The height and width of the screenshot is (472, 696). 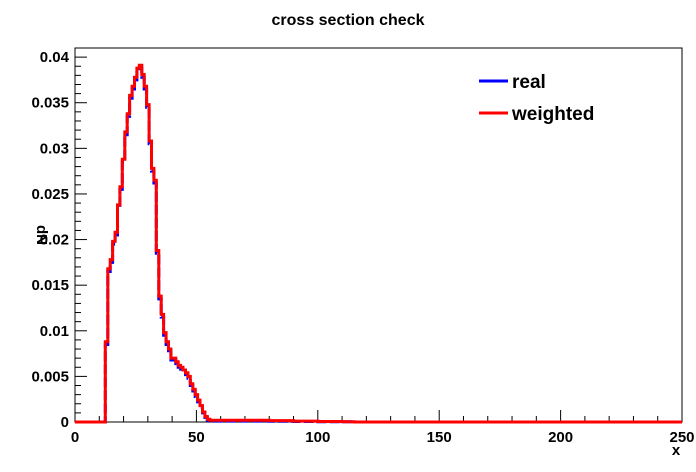 What do you see at coordinates (536, 98) in the screenshot?
I see `legend: real weighted` at bounding box center [536, 98].